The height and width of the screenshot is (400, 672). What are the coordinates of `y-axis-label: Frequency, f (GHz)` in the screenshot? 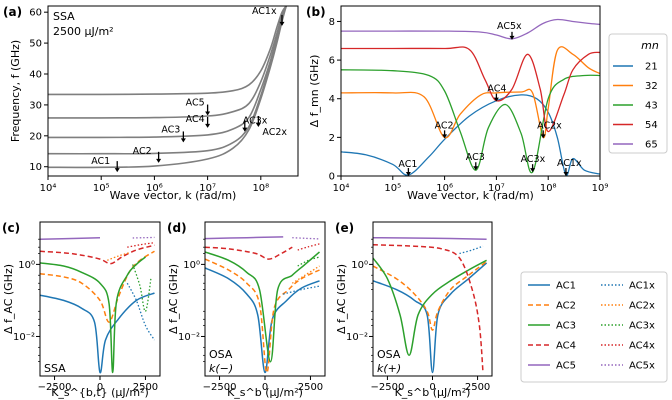 It's located at (15, 91).